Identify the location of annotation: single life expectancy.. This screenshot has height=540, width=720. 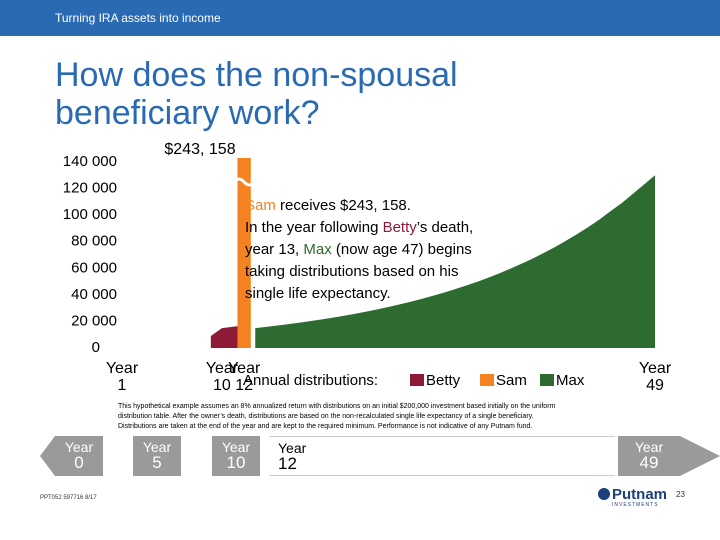
(318, 293).